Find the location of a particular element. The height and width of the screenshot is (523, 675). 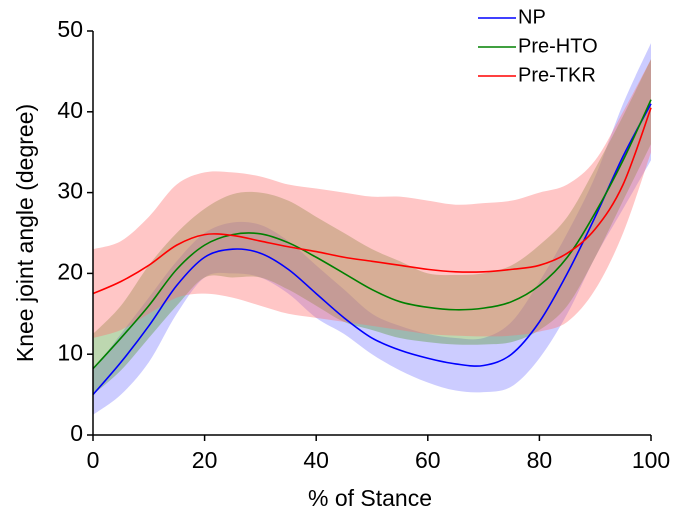

y-tick-label: 40 is located at coordinates (70, 110).